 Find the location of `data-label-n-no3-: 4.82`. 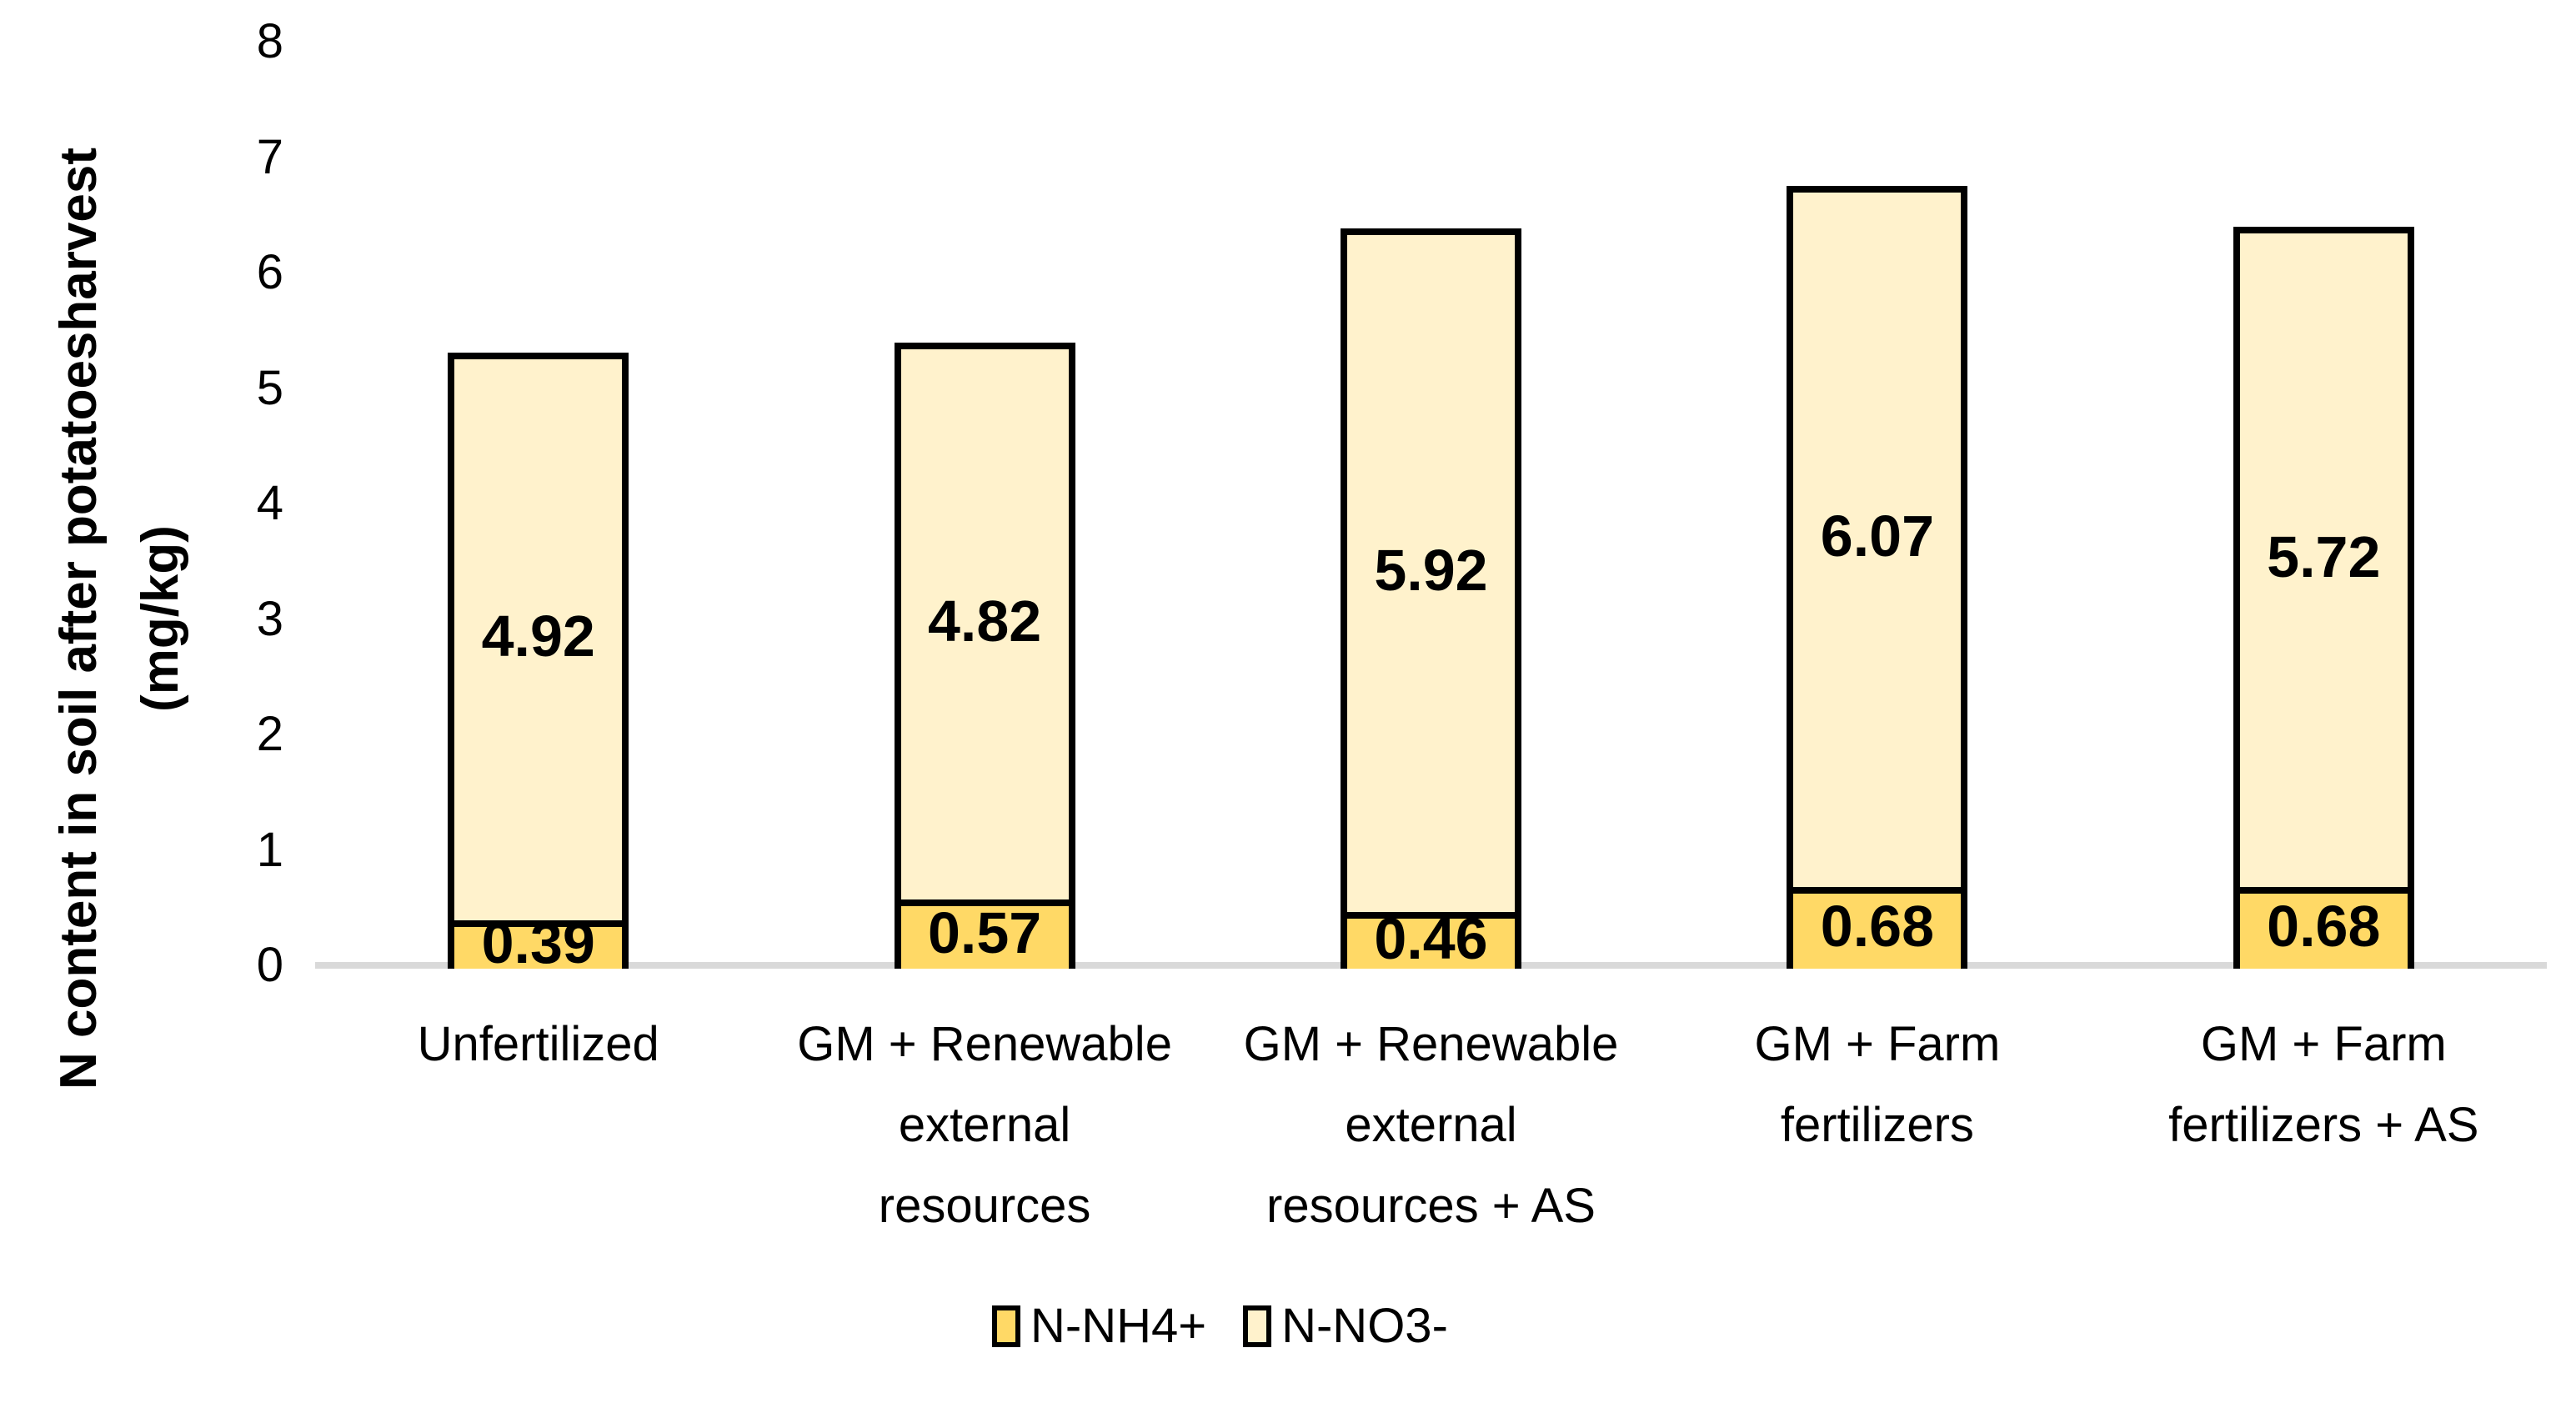

data-label-n-no3-: 4.82 is located at coordinates (984, 622).